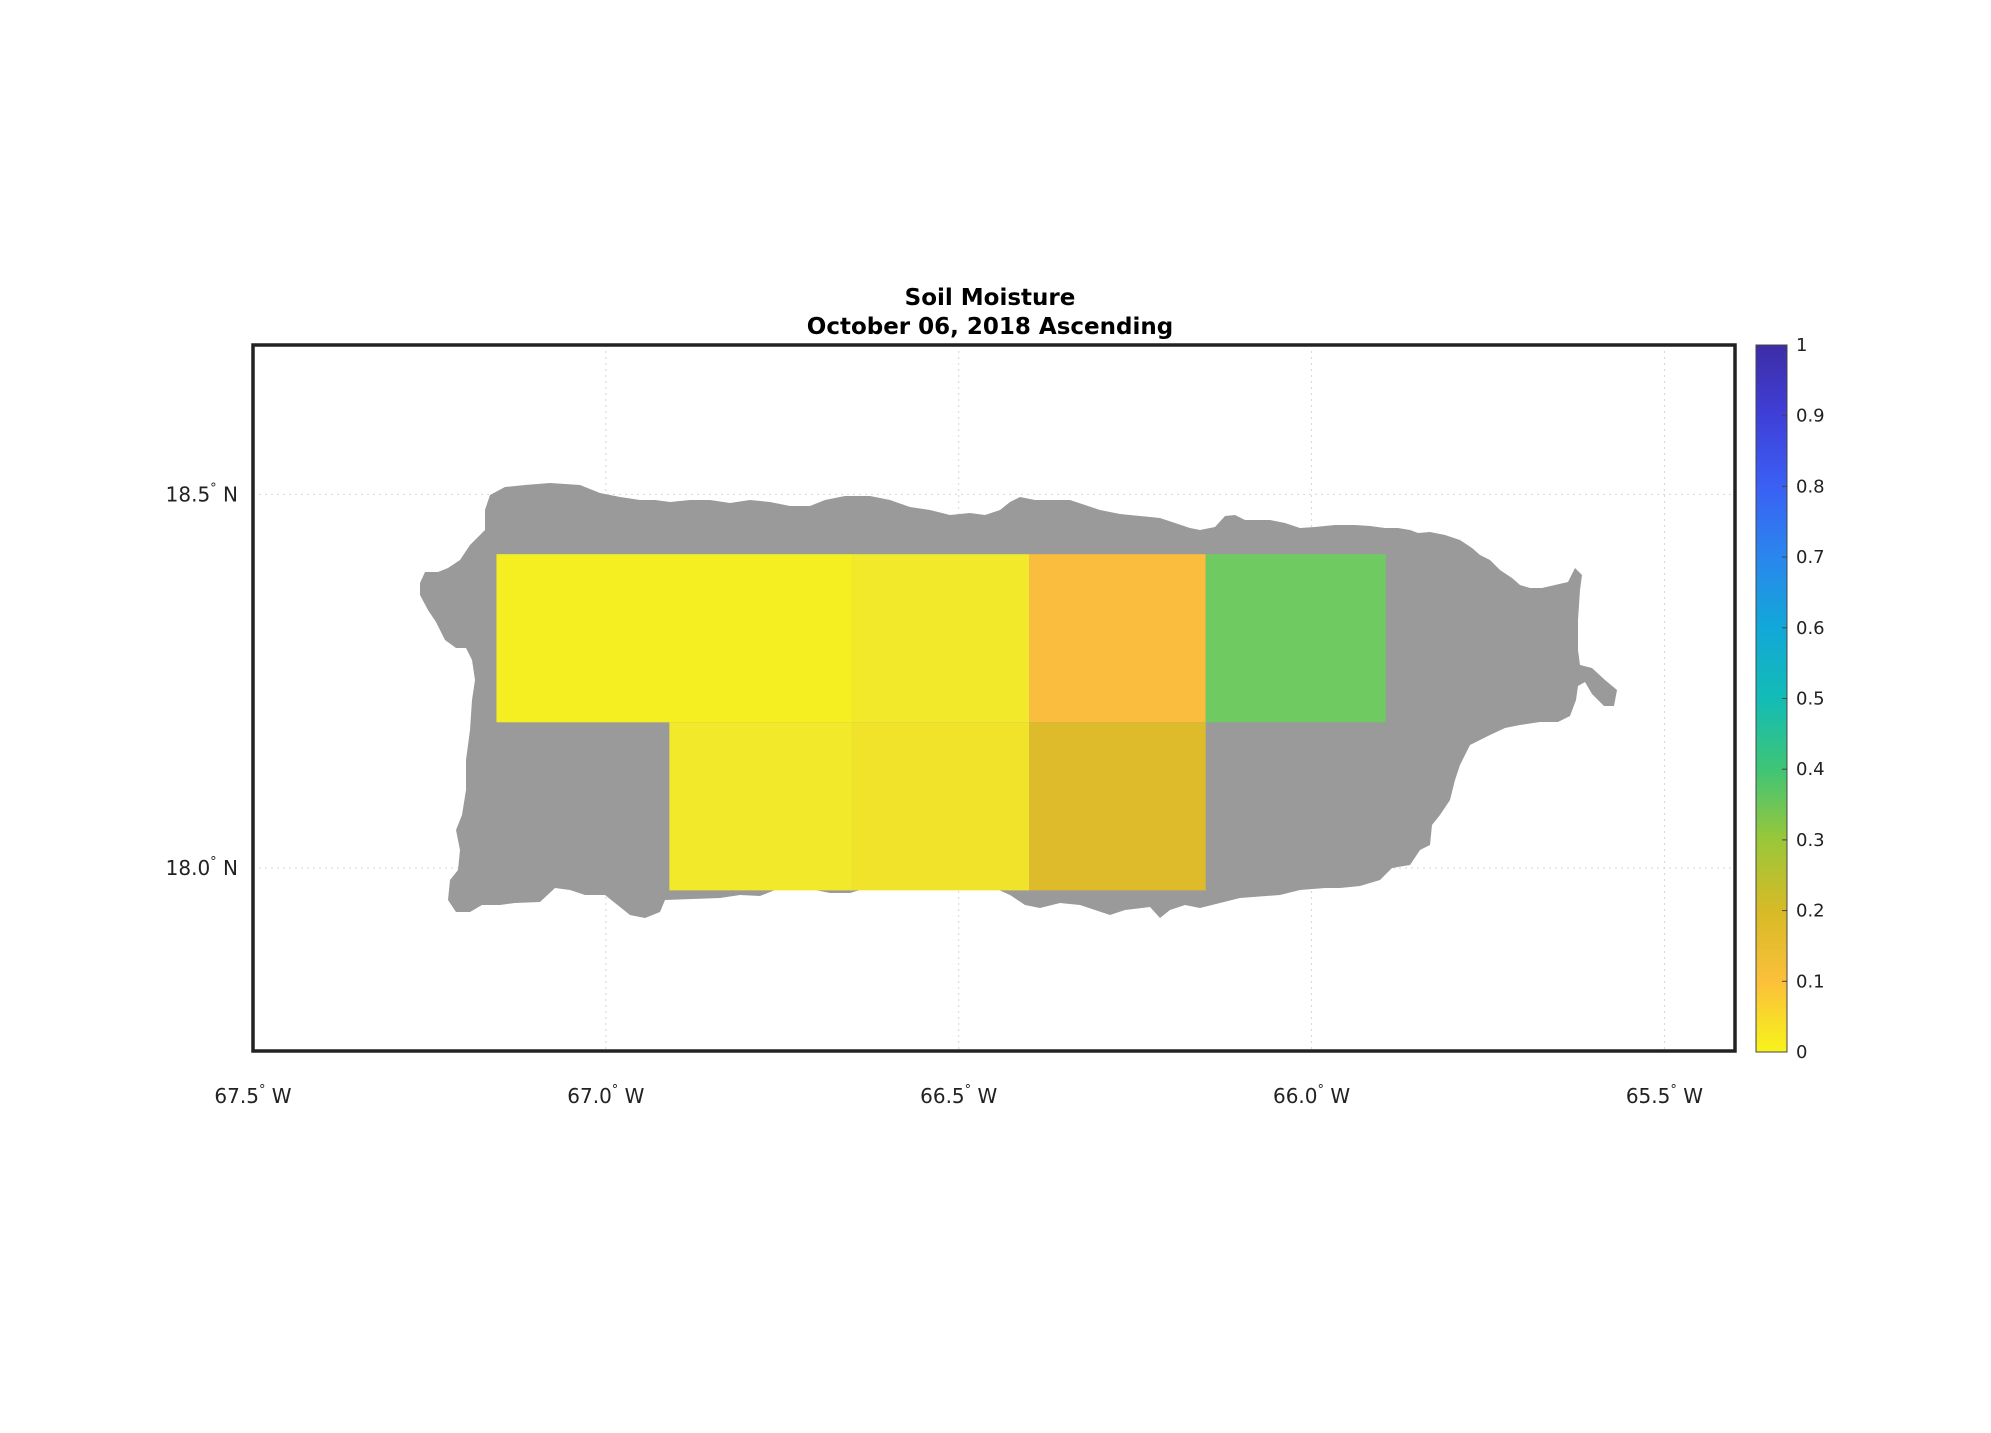 This screenshot has width=1991, height=1433. I want to click on colorbar-gradient, so click(1771, 698).